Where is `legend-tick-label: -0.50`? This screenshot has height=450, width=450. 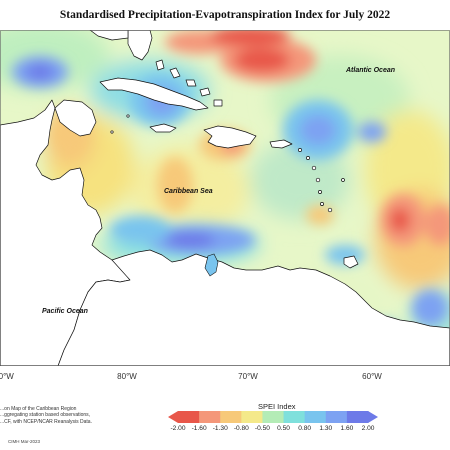
legend-tick-label: -0.50 is located at coordinates (262, 428).